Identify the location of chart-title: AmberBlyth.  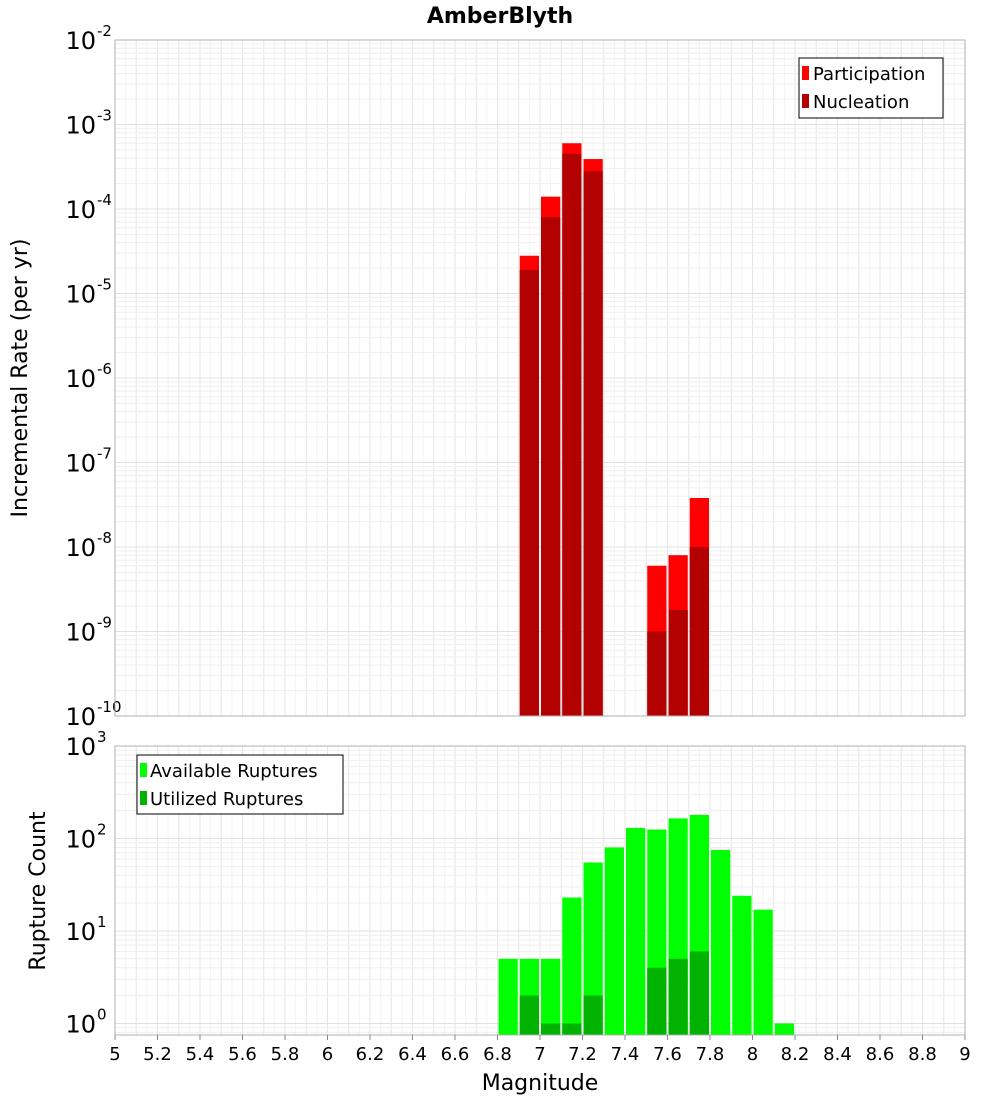
(500, 16).